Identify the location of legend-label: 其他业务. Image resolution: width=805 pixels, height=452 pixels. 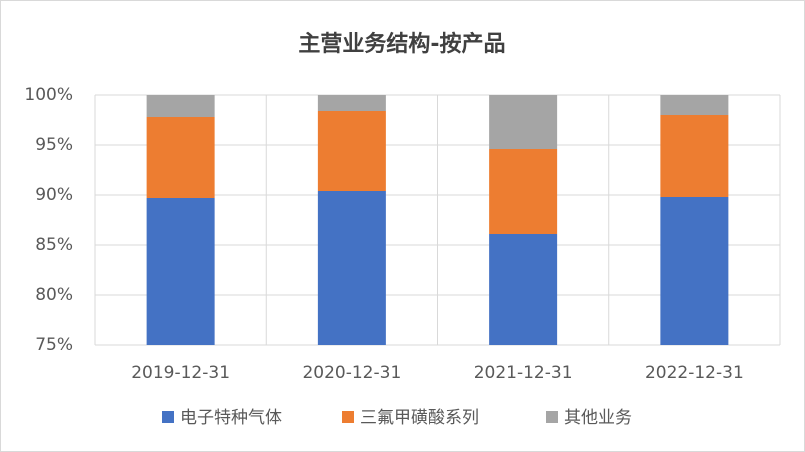
(598, 418).